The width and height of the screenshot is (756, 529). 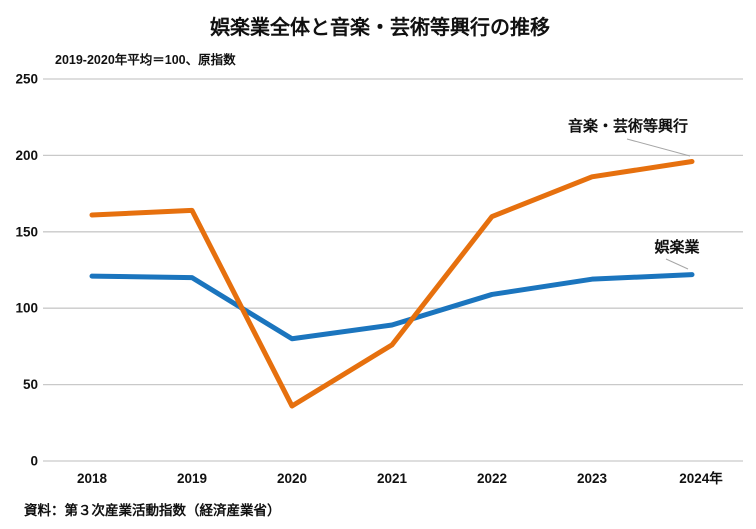 I want to click on x-tick-label: 2021, so click(x=392, y=478).